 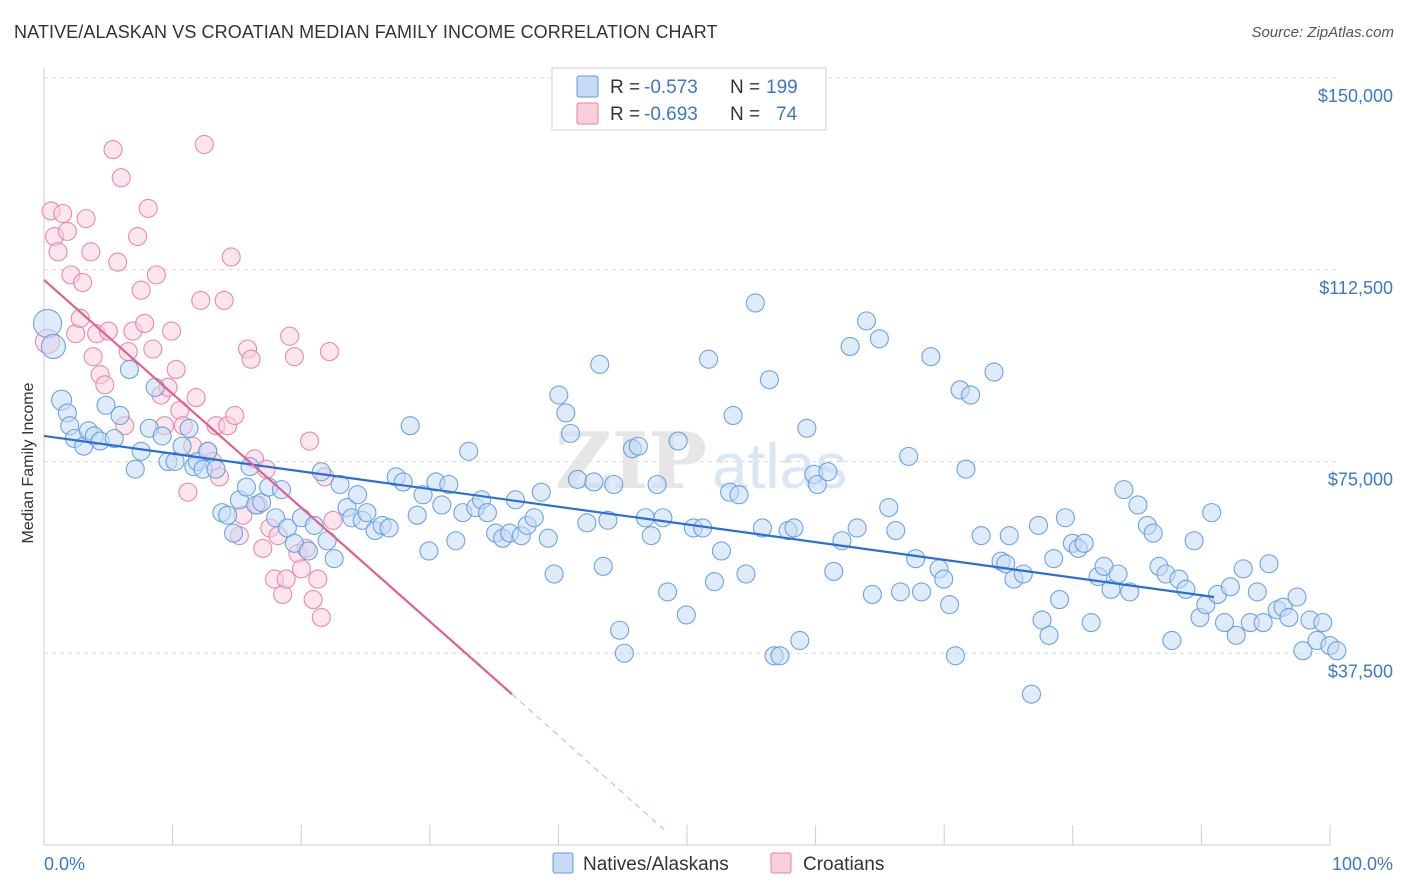 I want to click on y-axis-label: Median Family Income, so click(x=28, y=462).